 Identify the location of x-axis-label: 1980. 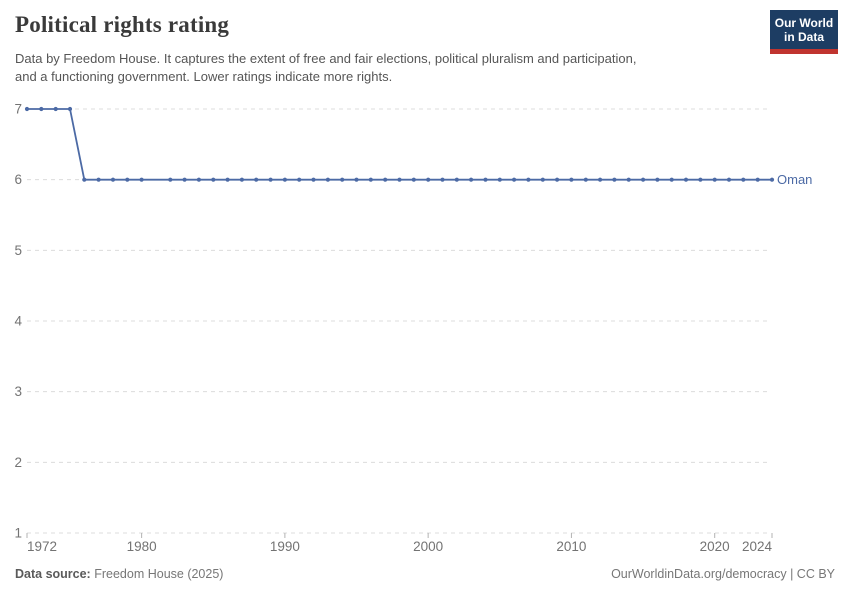
(142, 546).